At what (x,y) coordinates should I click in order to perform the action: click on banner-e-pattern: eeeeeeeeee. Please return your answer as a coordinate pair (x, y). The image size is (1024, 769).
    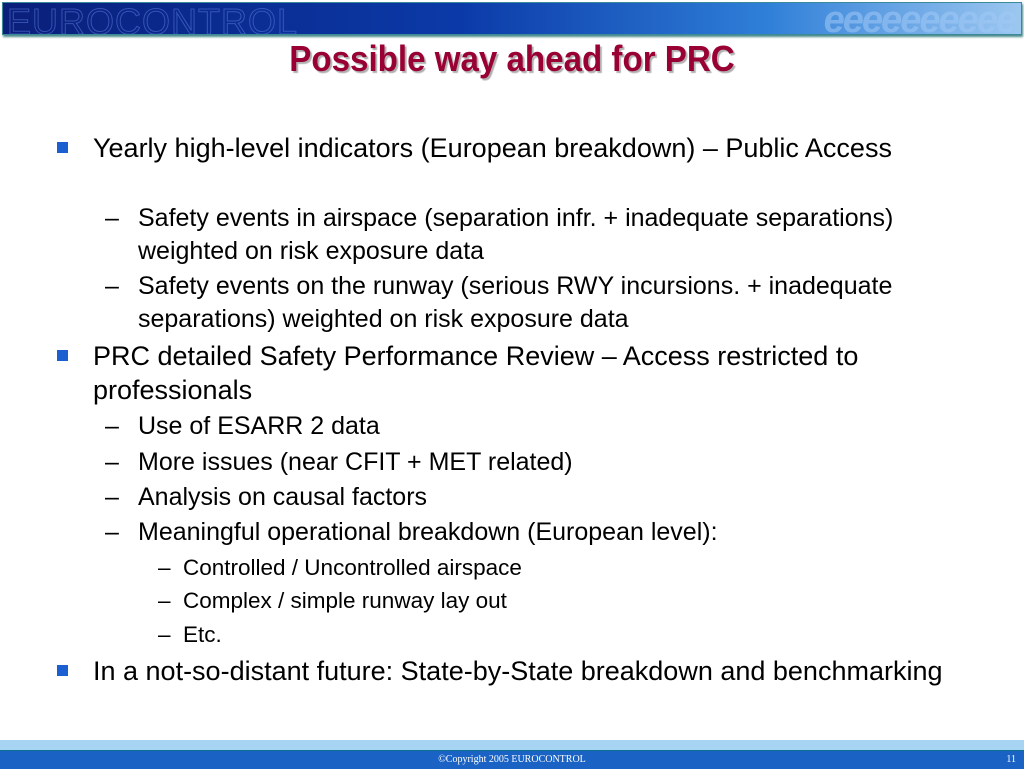
    Looking at the image, I should click on (920, 18).